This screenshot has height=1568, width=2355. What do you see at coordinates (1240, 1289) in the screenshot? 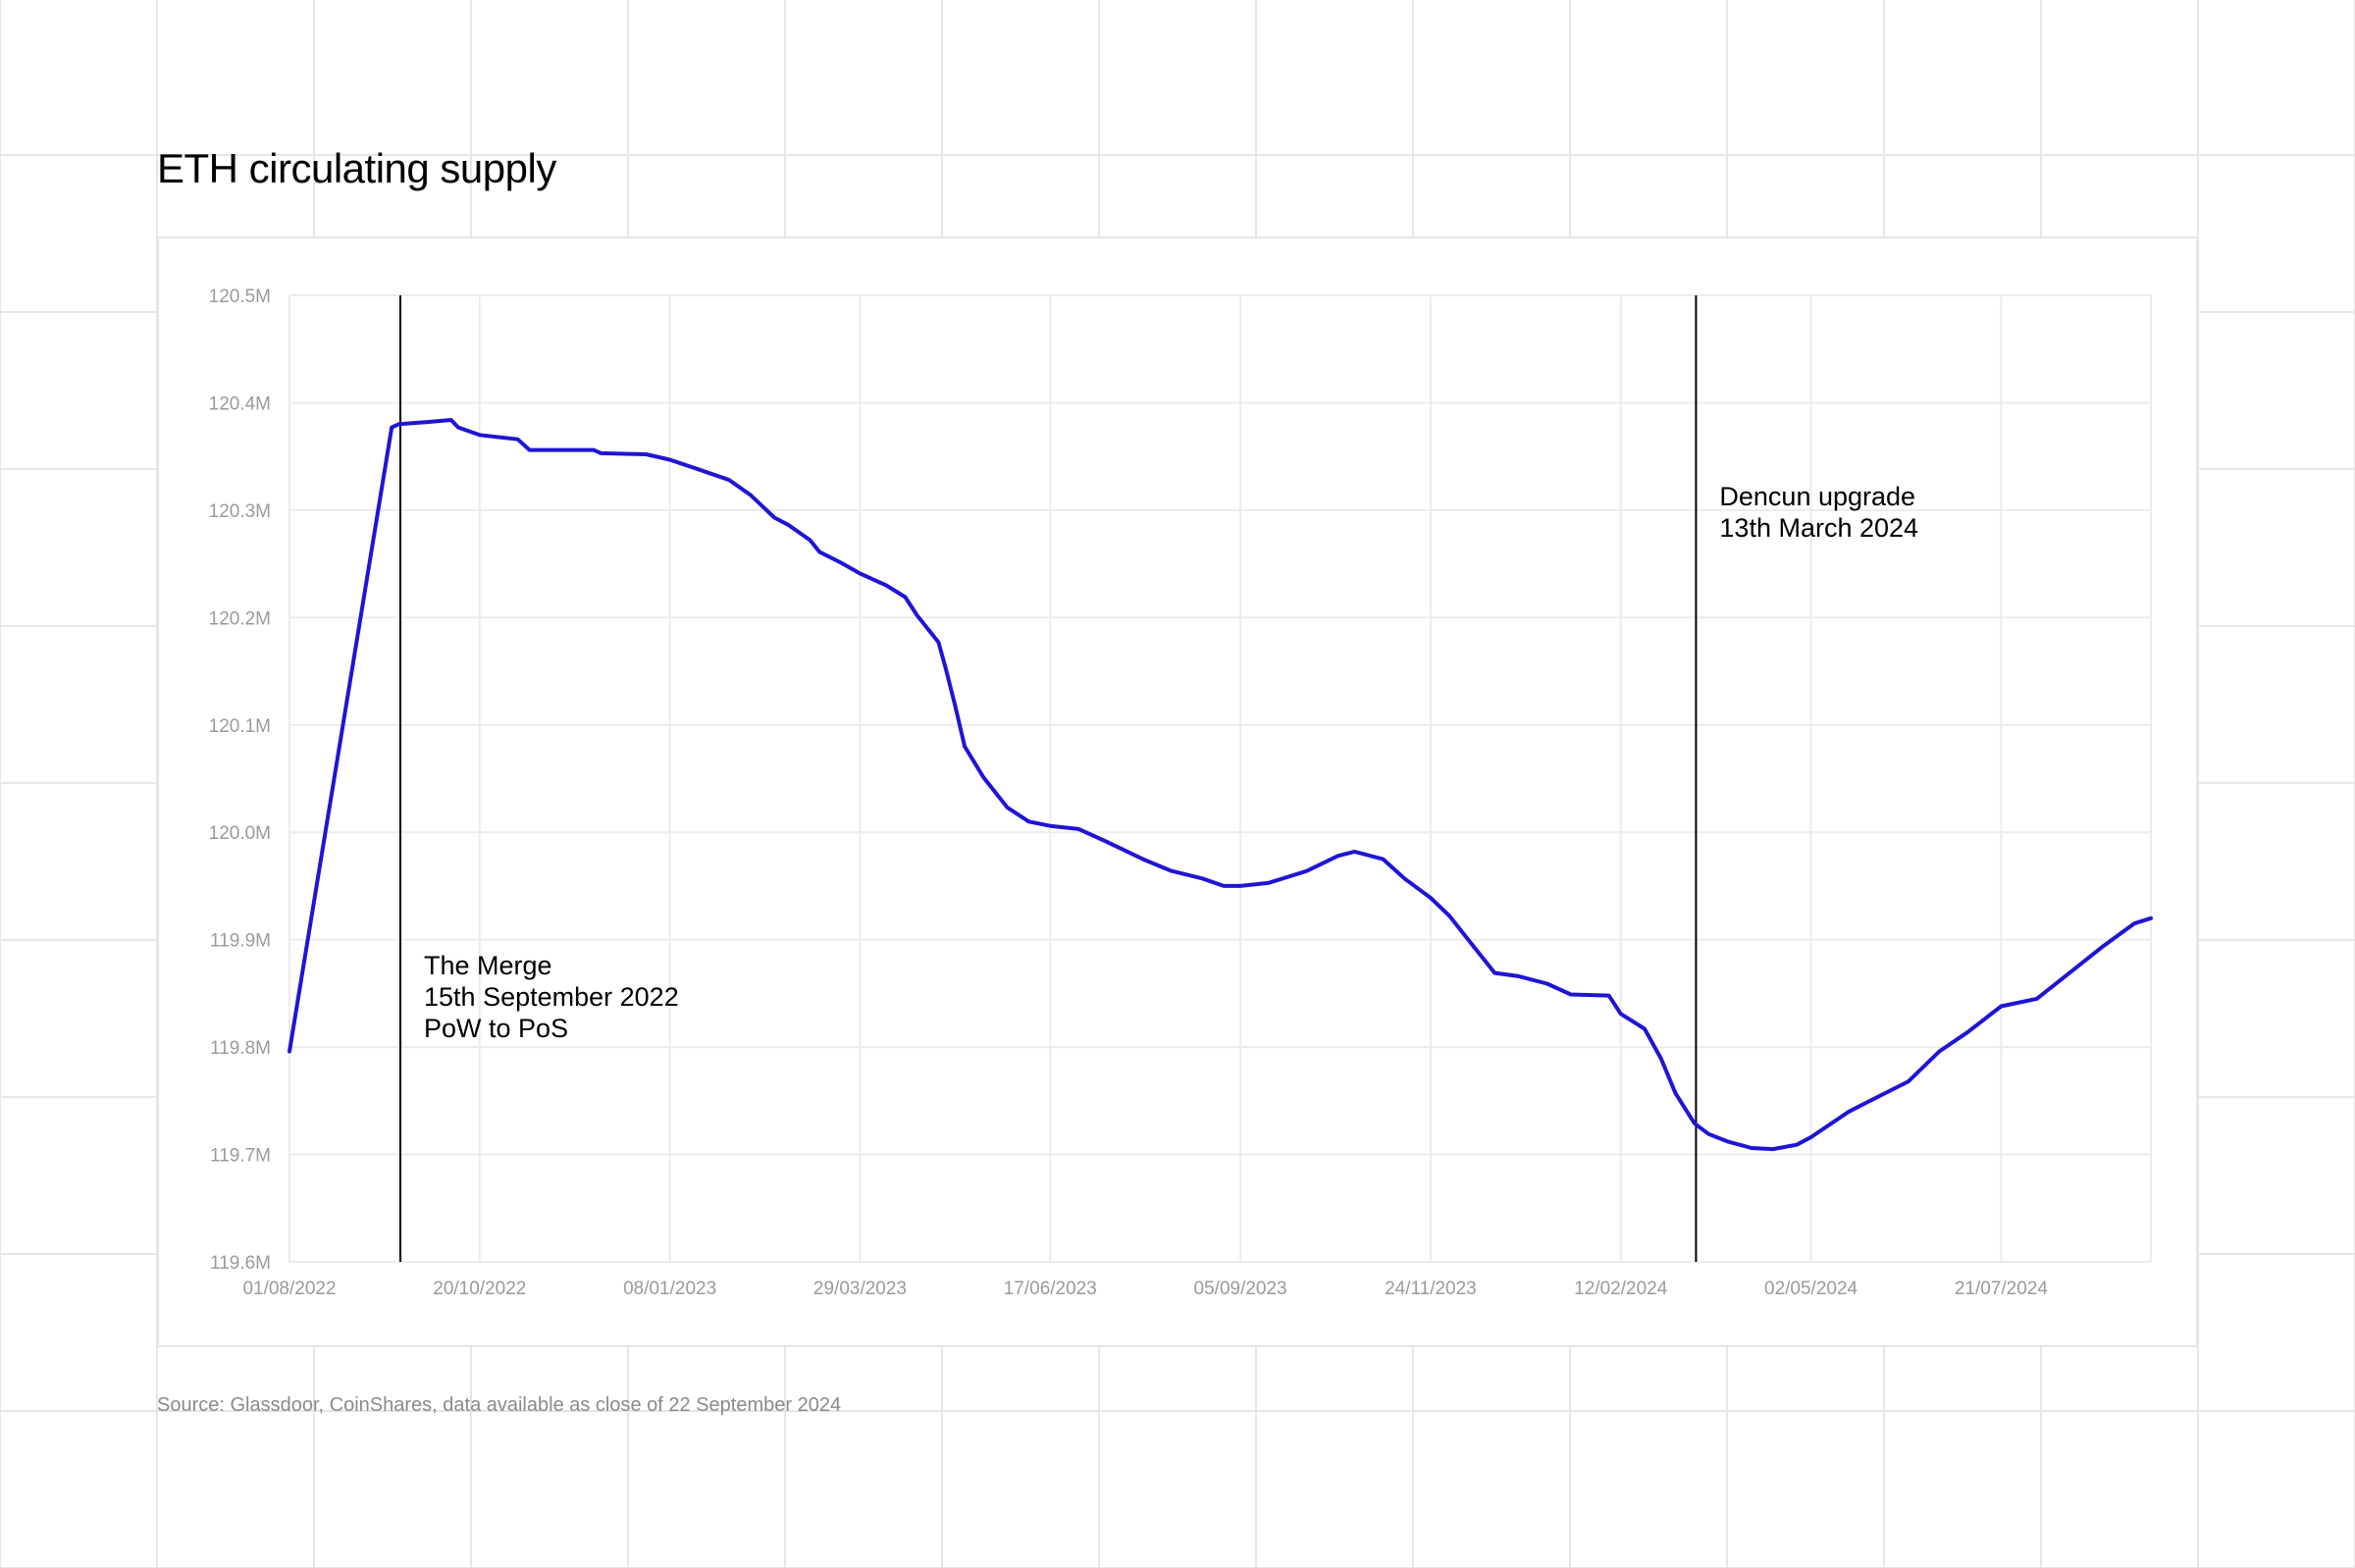
I see `x-tick-label: 05/09/2023` at bounding box center [1240, 1289].